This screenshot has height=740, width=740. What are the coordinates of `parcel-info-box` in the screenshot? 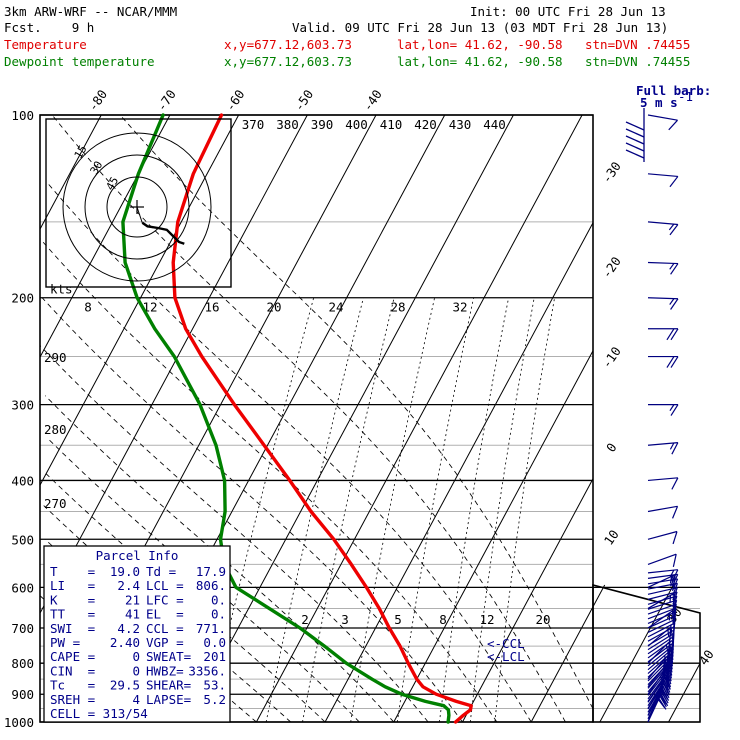 It's located at (137, 634).